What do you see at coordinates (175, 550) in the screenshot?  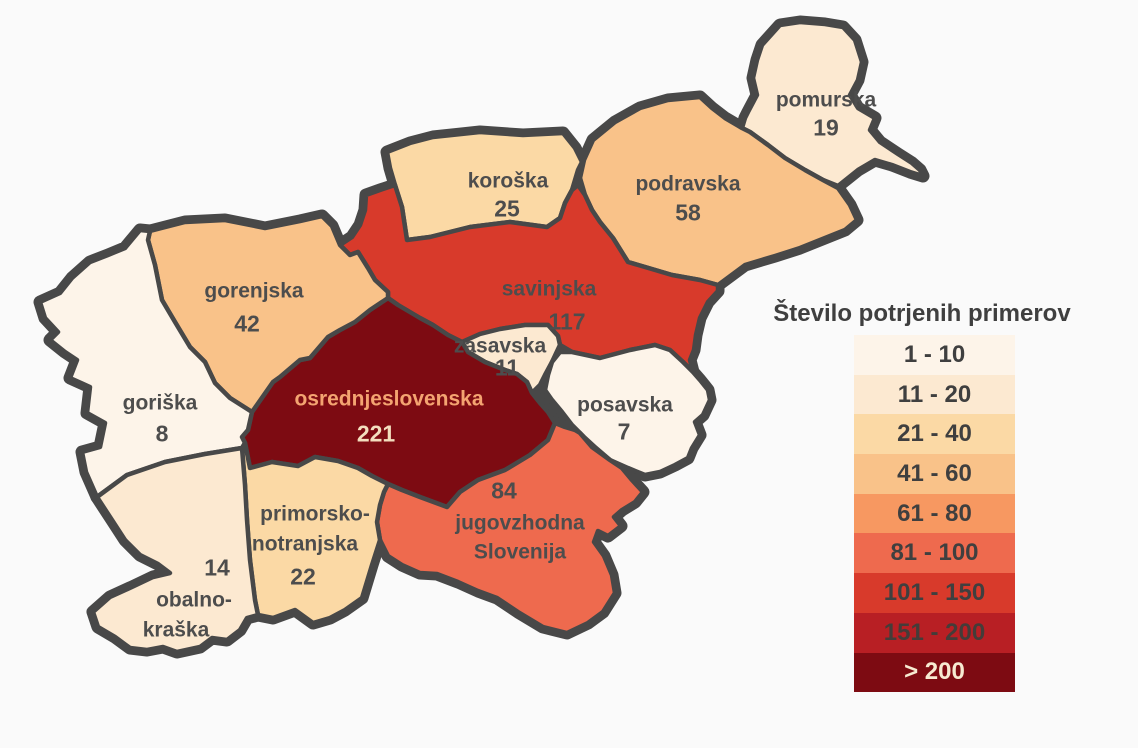 I see `region-obalno-kraska` at bounding box center [175, 550].